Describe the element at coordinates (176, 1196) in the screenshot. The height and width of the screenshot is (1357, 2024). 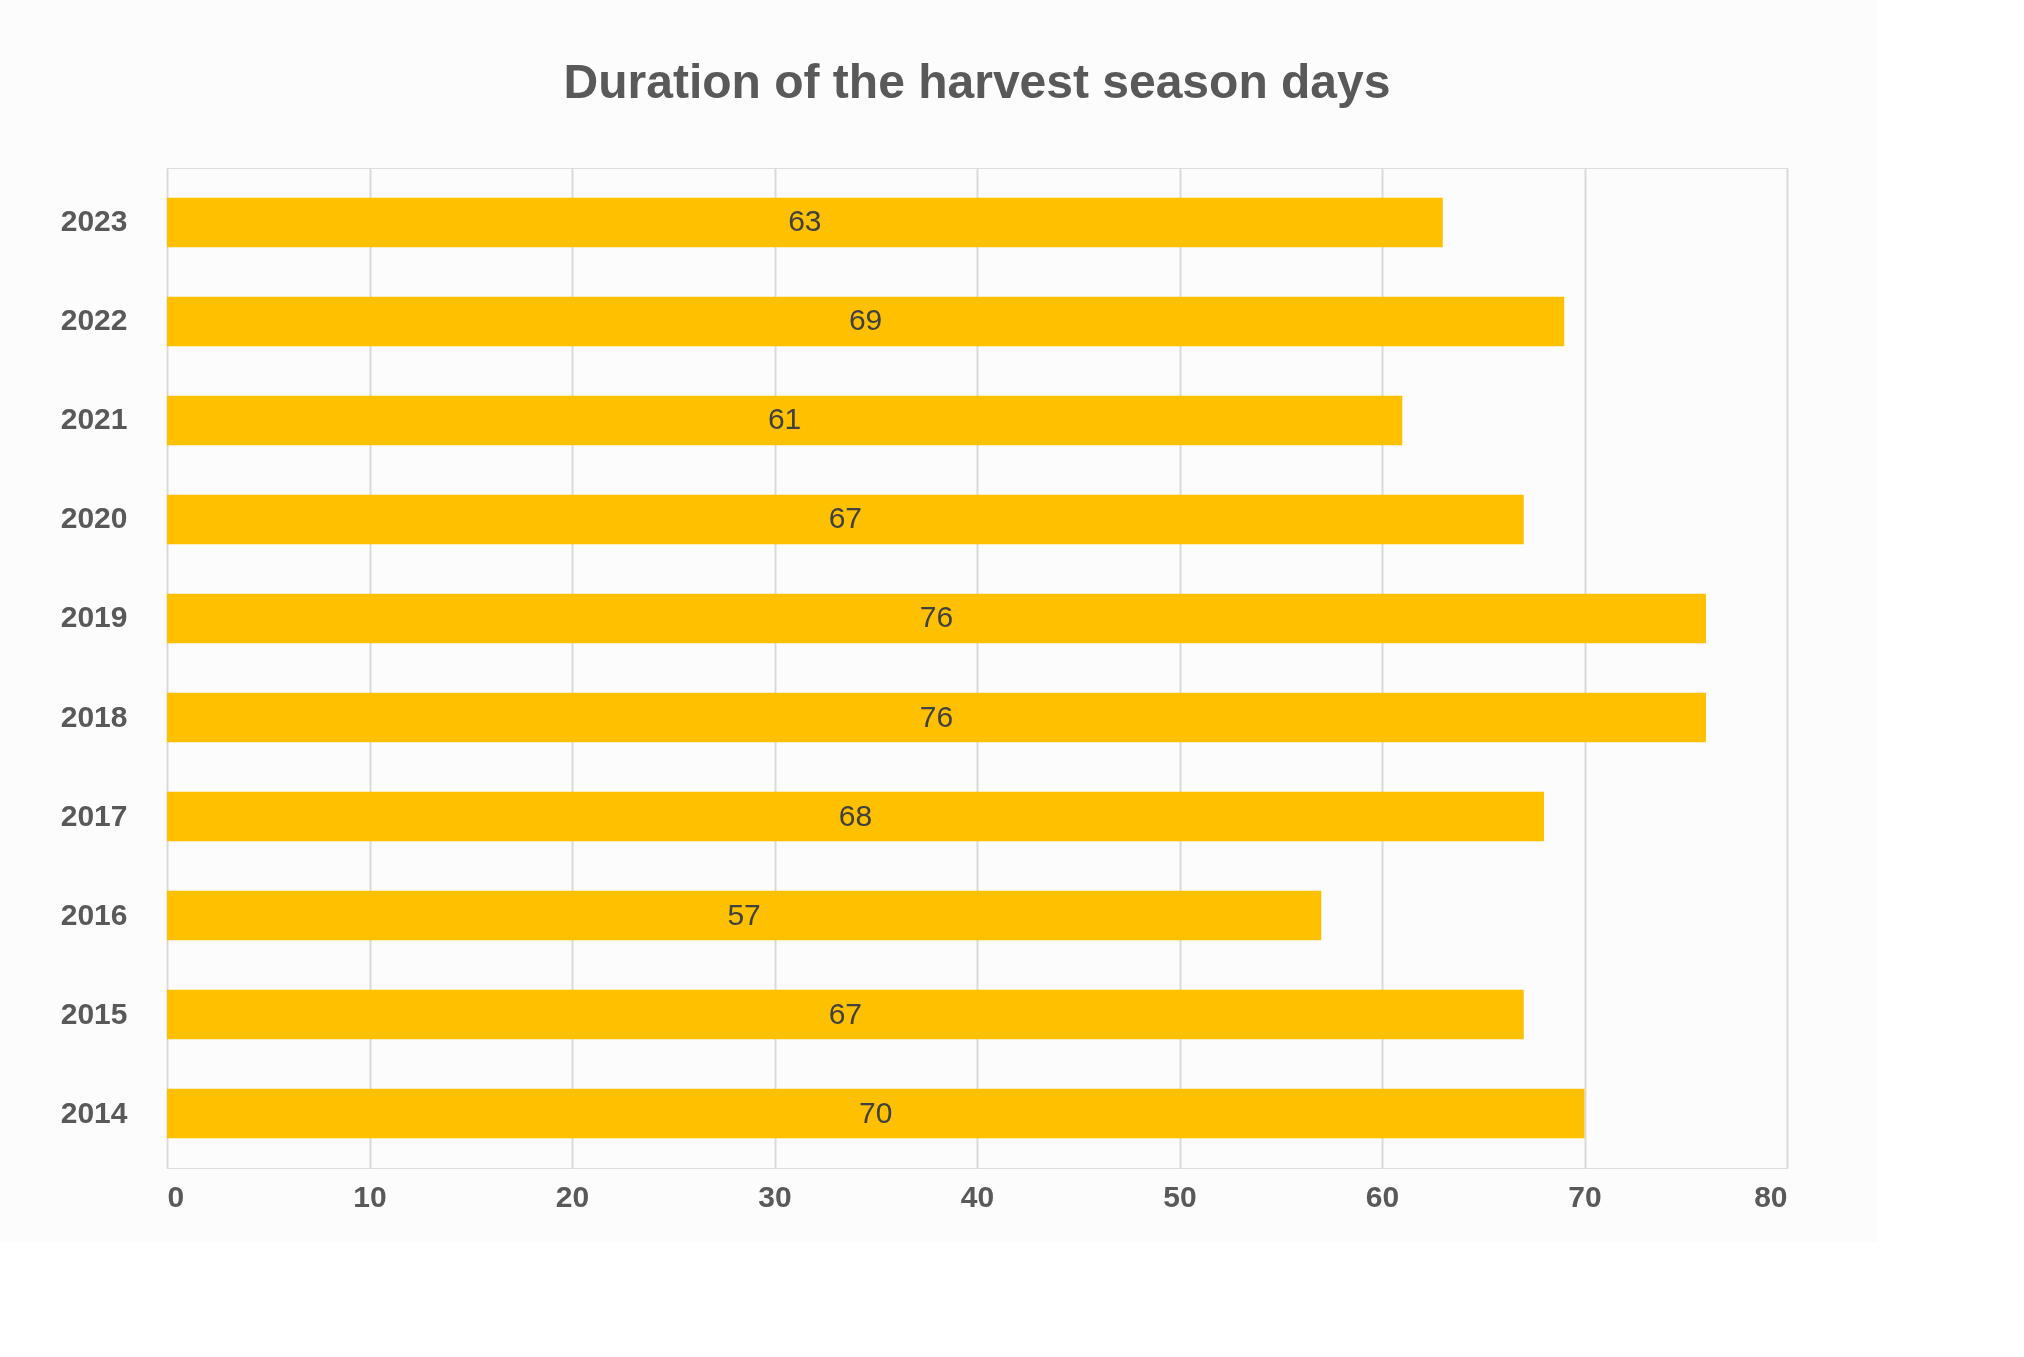
I see `x-tick-label: 0` at that location.